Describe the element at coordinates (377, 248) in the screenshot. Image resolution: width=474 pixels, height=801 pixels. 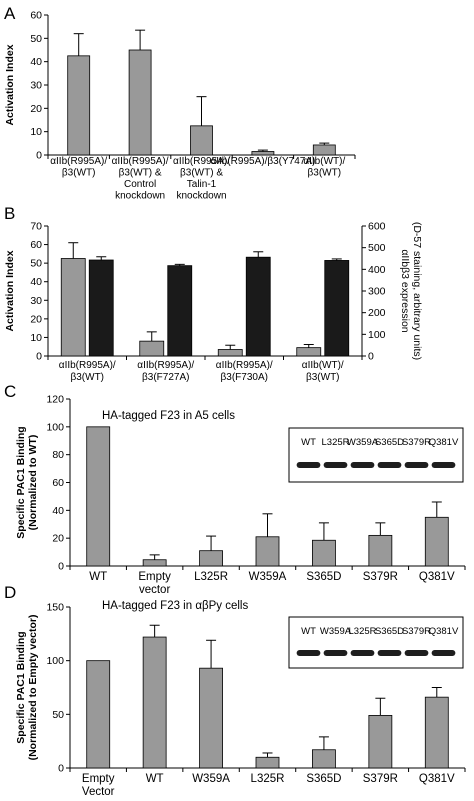
I see `y-tick-label-right: 500` at that location.